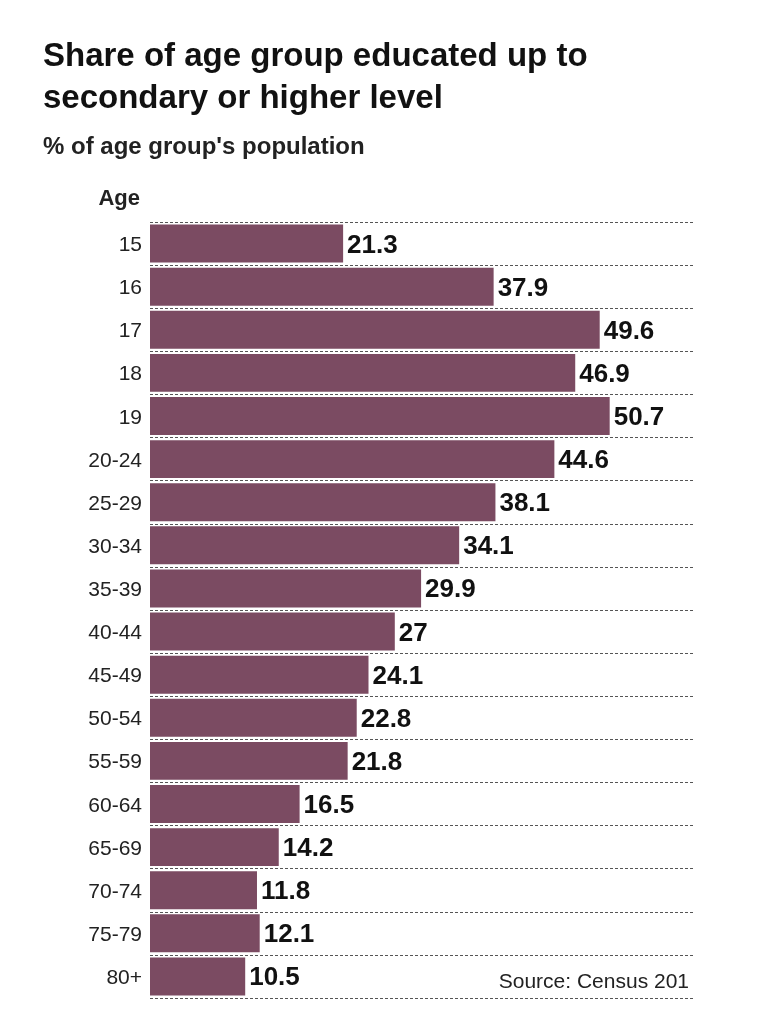  Describe the element at coordinates (115, 545) in the screenshot. I see `y-tick-label: 30-34` at that location.